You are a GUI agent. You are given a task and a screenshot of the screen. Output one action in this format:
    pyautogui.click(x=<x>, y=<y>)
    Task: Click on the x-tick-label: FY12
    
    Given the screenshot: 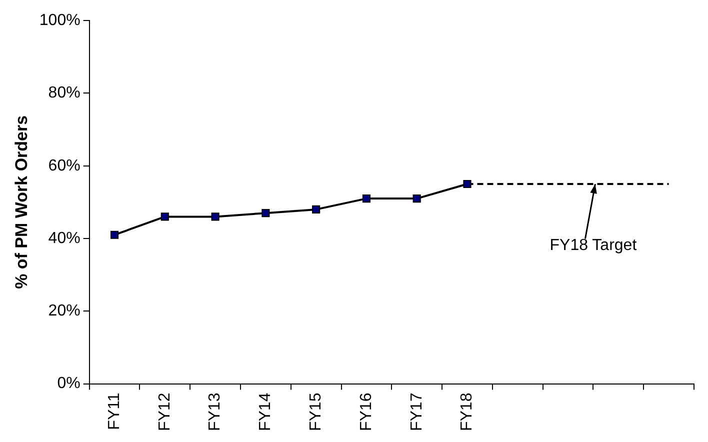 What is the action you would take?
    pyautogui.click(x=165, y=412)
    